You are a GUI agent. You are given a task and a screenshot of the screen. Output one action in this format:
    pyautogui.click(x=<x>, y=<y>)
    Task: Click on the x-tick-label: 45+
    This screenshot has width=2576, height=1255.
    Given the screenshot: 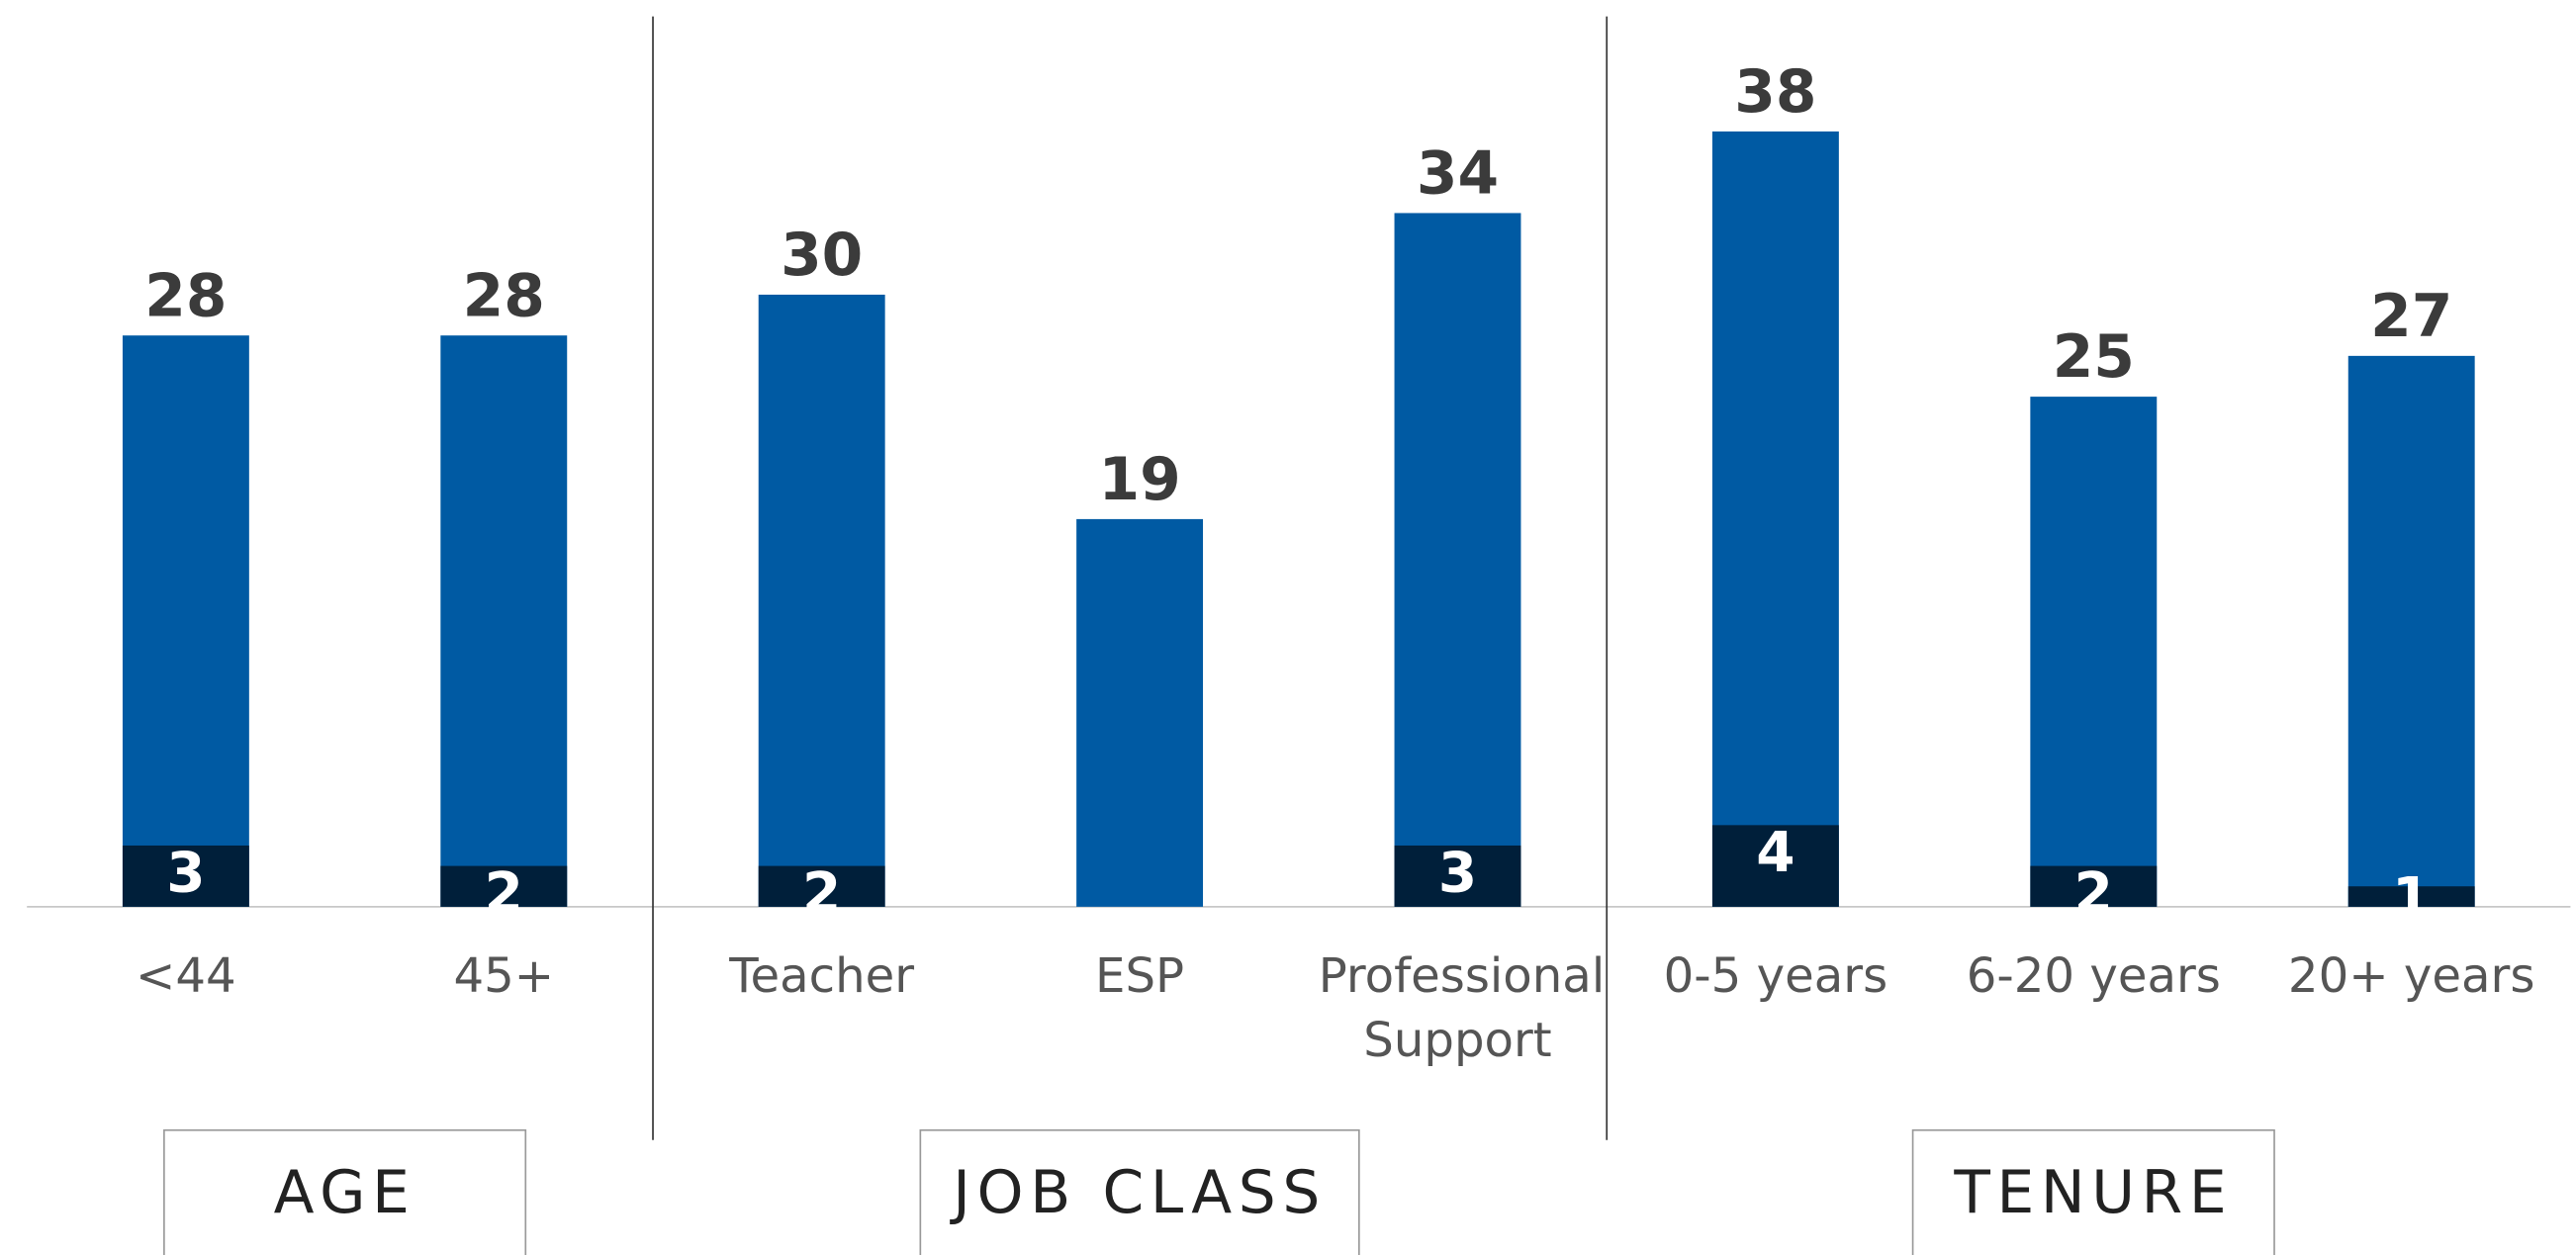 What is the action you would take?
    pyautogui.click(x=504, y=976)
    